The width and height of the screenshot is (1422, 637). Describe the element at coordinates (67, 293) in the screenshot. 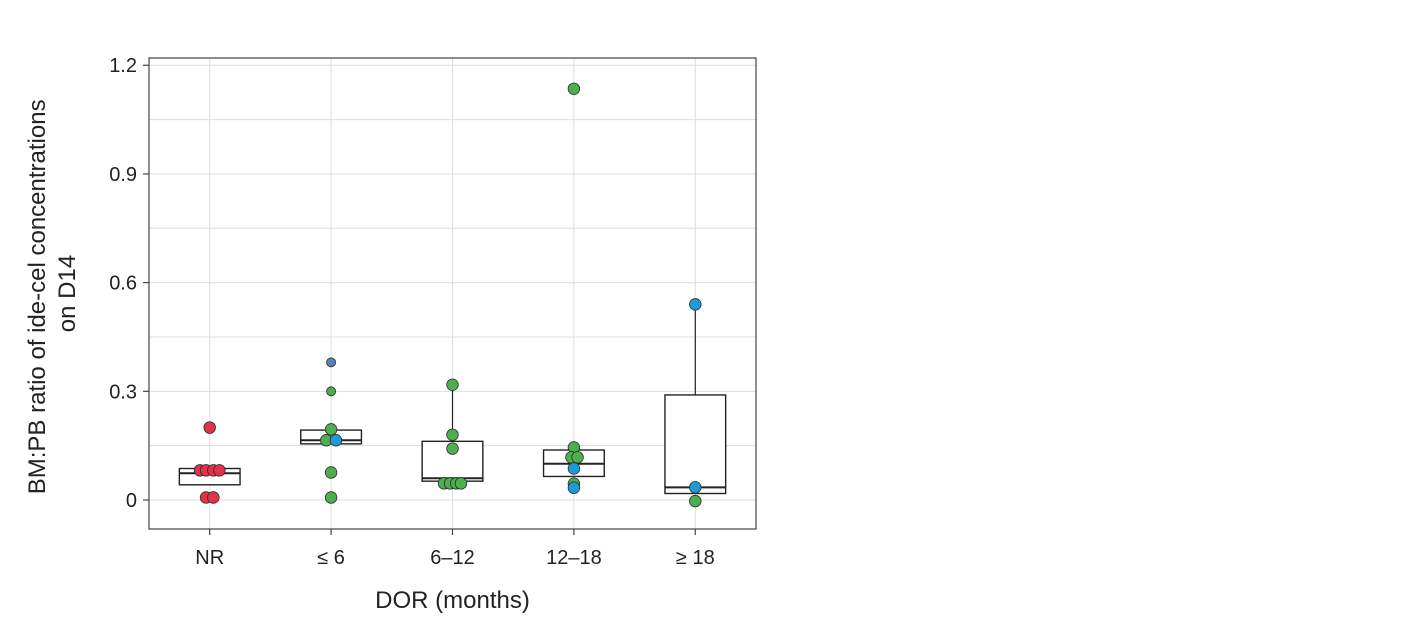

I see `y-axis-title-line-2: on D14` at that location.